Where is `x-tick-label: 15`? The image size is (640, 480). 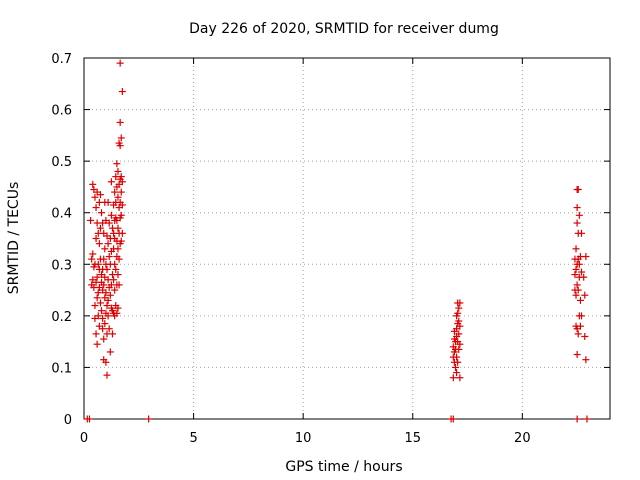
x-tick-label: 15 is located at coordinates (412, 438).